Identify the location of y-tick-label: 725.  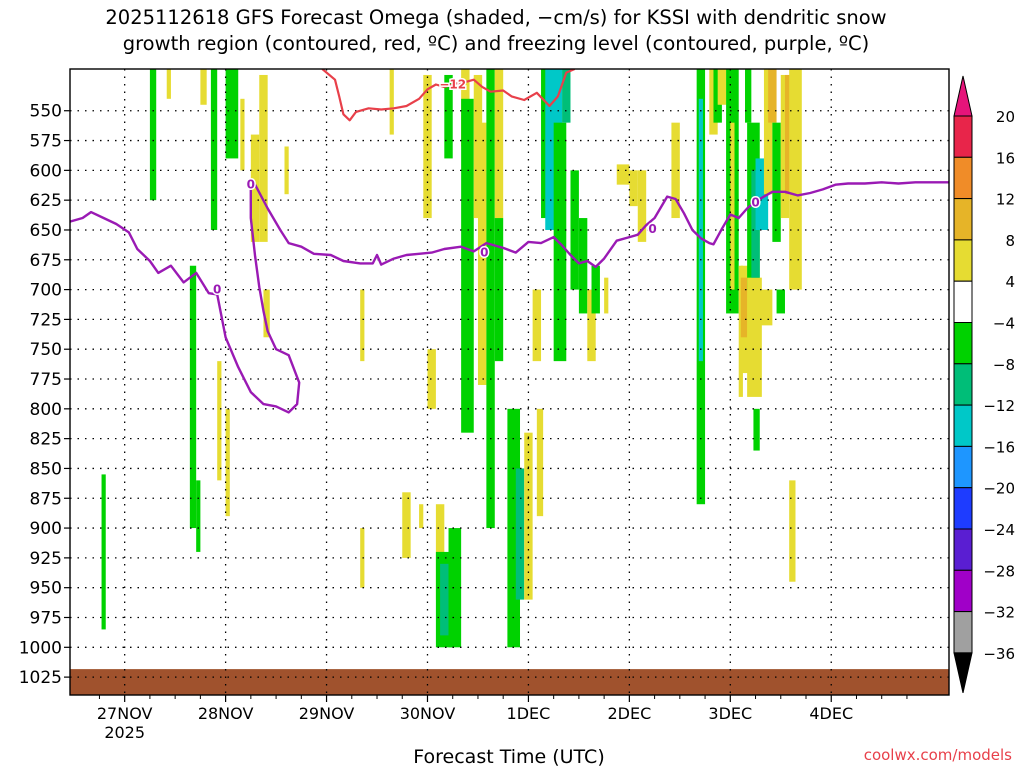
(46, 320).